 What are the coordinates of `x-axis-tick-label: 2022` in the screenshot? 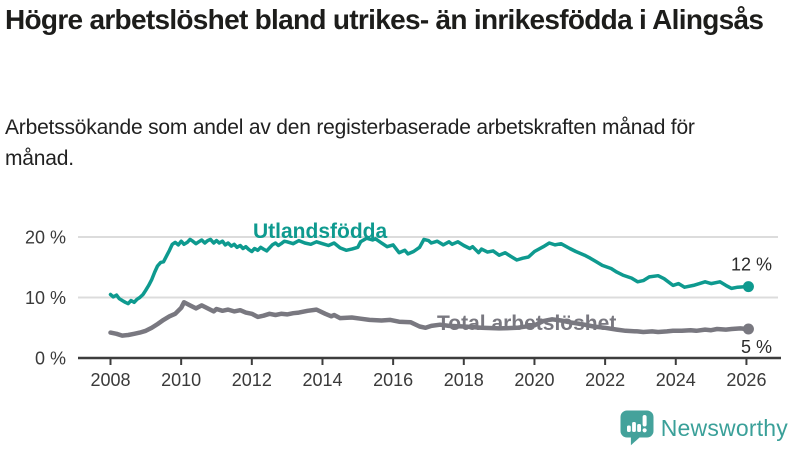 It's located at (605, 380).